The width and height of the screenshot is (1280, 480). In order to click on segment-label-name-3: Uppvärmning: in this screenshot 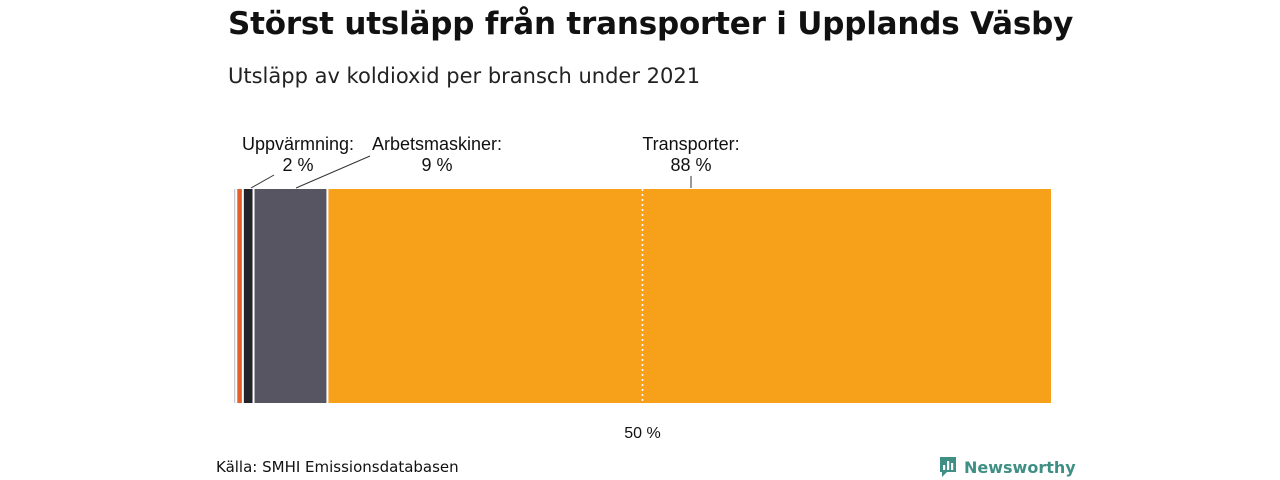, I will do `click(298, 144)`.